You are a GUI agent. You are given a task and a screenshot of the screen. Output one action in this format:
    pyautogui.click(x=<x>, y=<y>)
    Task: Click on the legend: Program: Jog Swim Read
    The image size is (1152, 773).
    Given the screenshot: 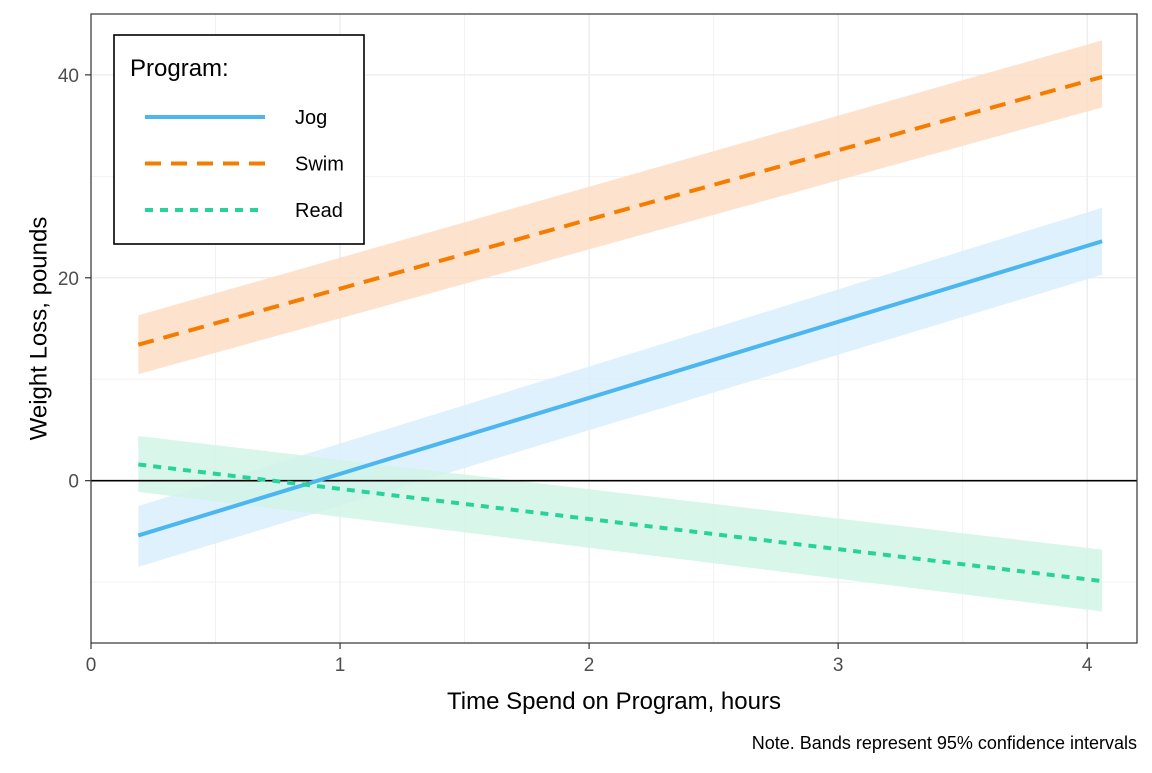 What is the action you would take?
    pyautogui.click(x=239, y=139)
    